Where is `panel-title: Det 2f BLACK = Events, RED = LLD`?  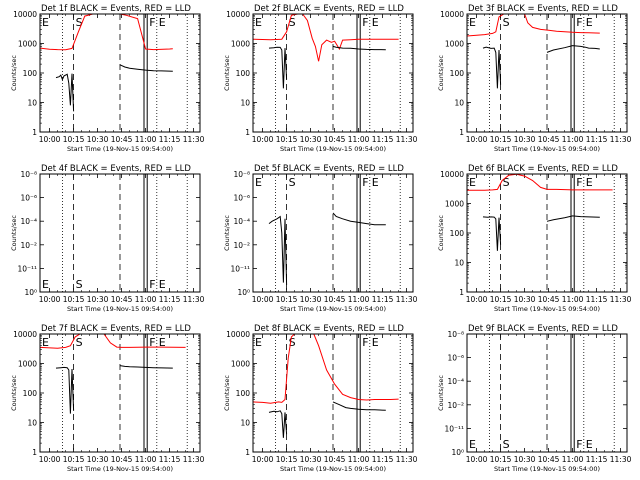 panel-title: Det 2f BLACK = Events, RED = LLD is located at coordinates (329, 9).